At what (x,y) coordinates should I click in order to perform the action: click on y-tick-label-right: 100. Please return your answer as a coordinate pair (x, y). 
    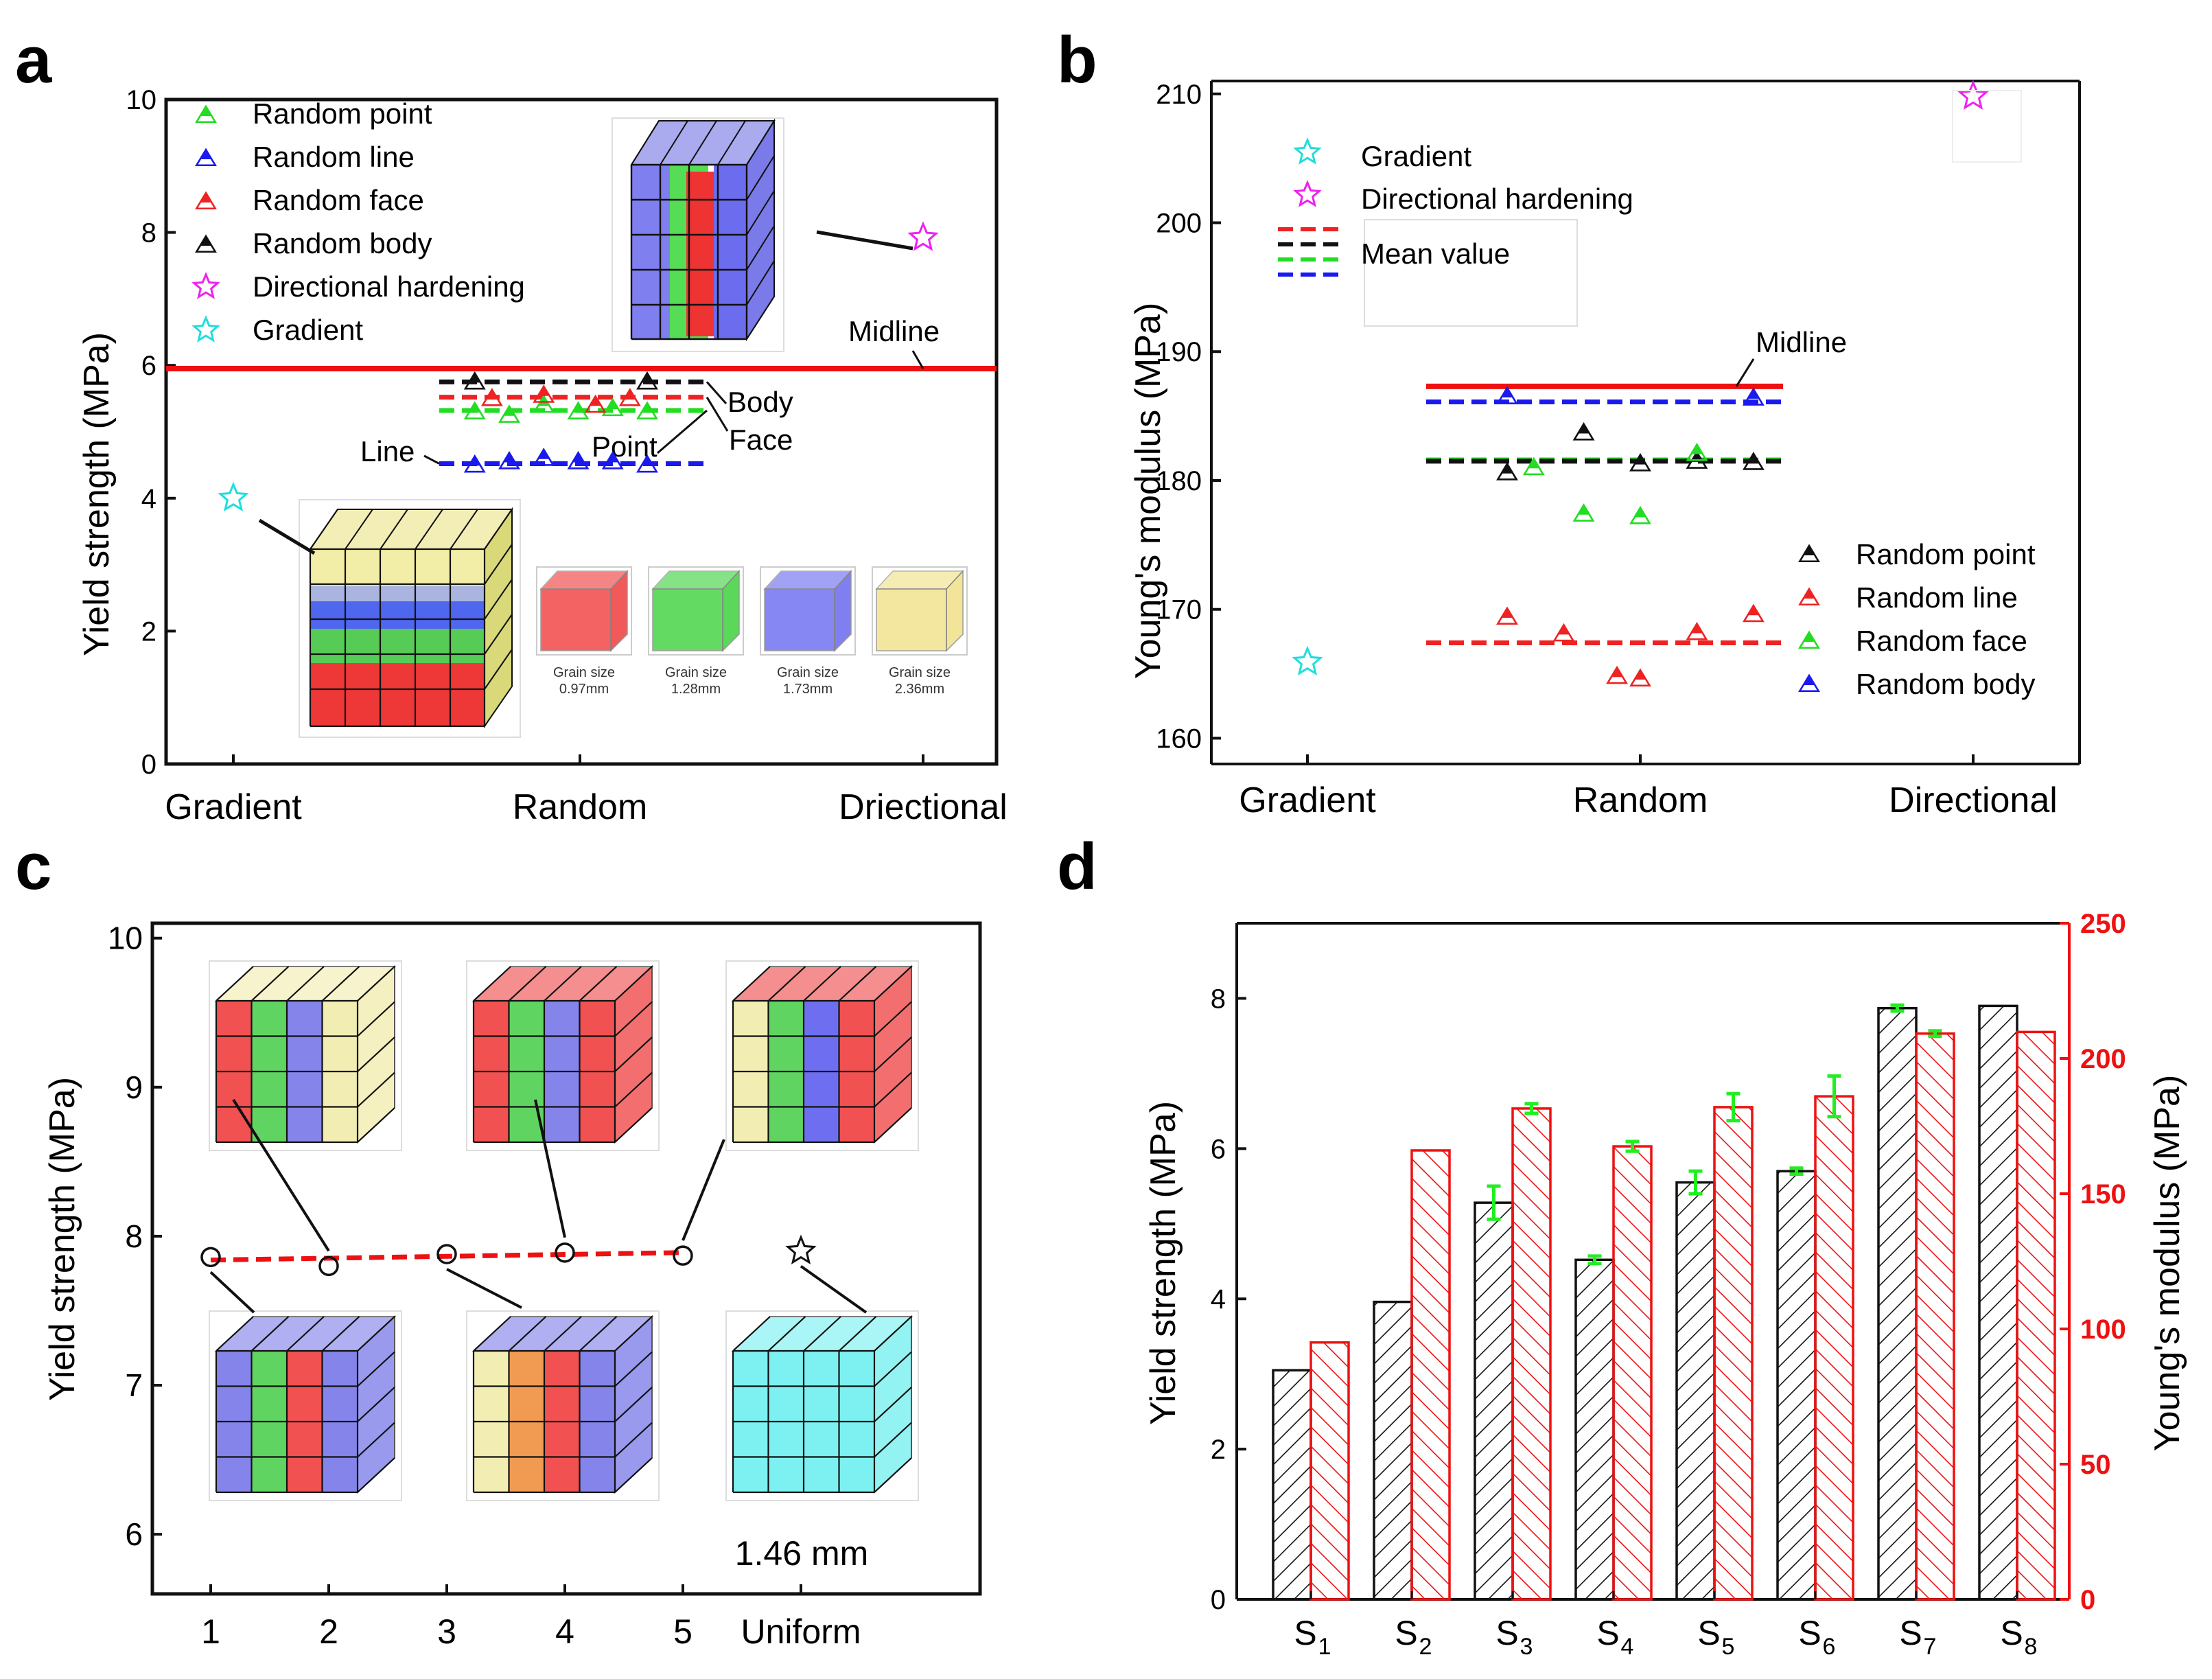
    Looking at the image, I should click on (2103, 1330).